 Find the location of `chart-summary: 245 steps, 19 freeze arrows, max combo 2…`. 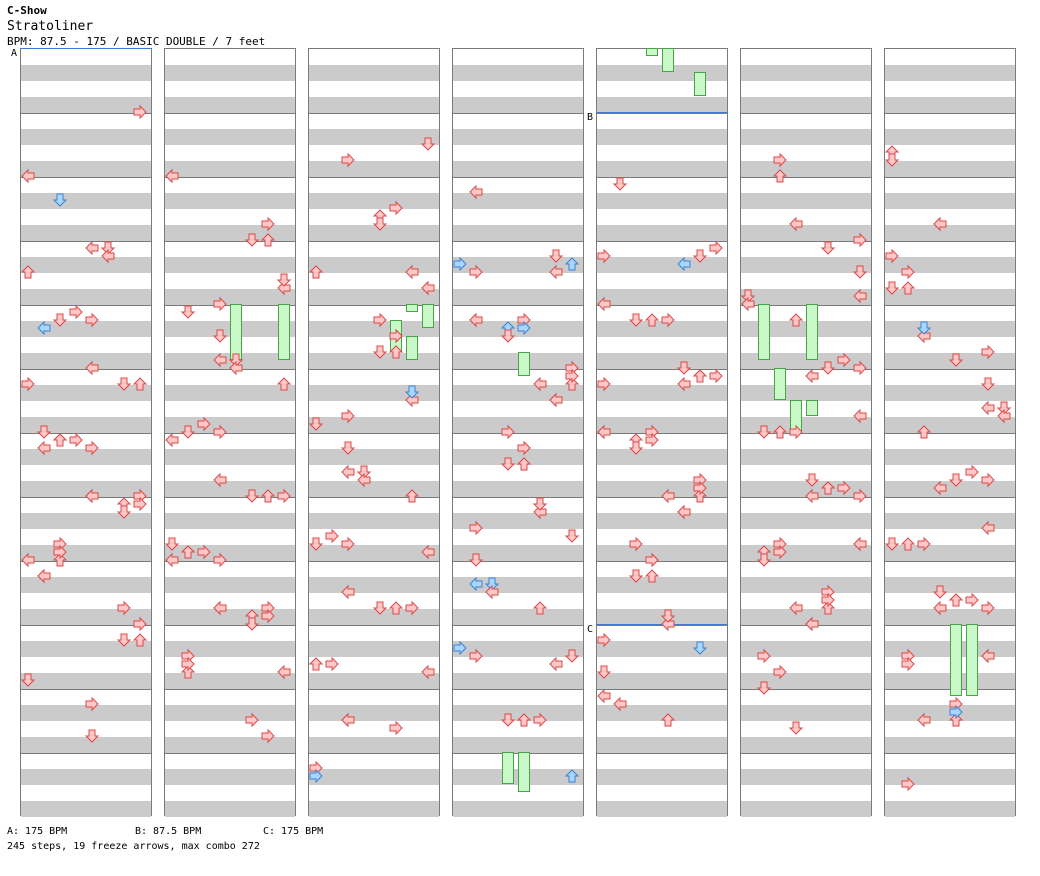

chart-summary: 245 steps, 19 freeze arrows, max combo 2… is located at coordinates (133, 846).